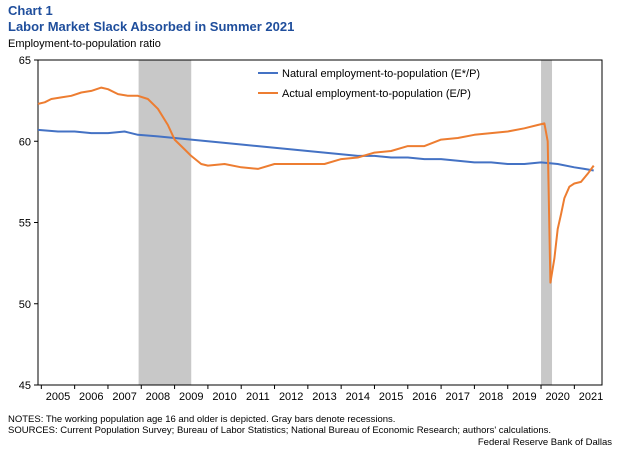 This screenshot has width=624, height=453. I want to click on x-tick-label-2015: 2015, so click(391, 397).